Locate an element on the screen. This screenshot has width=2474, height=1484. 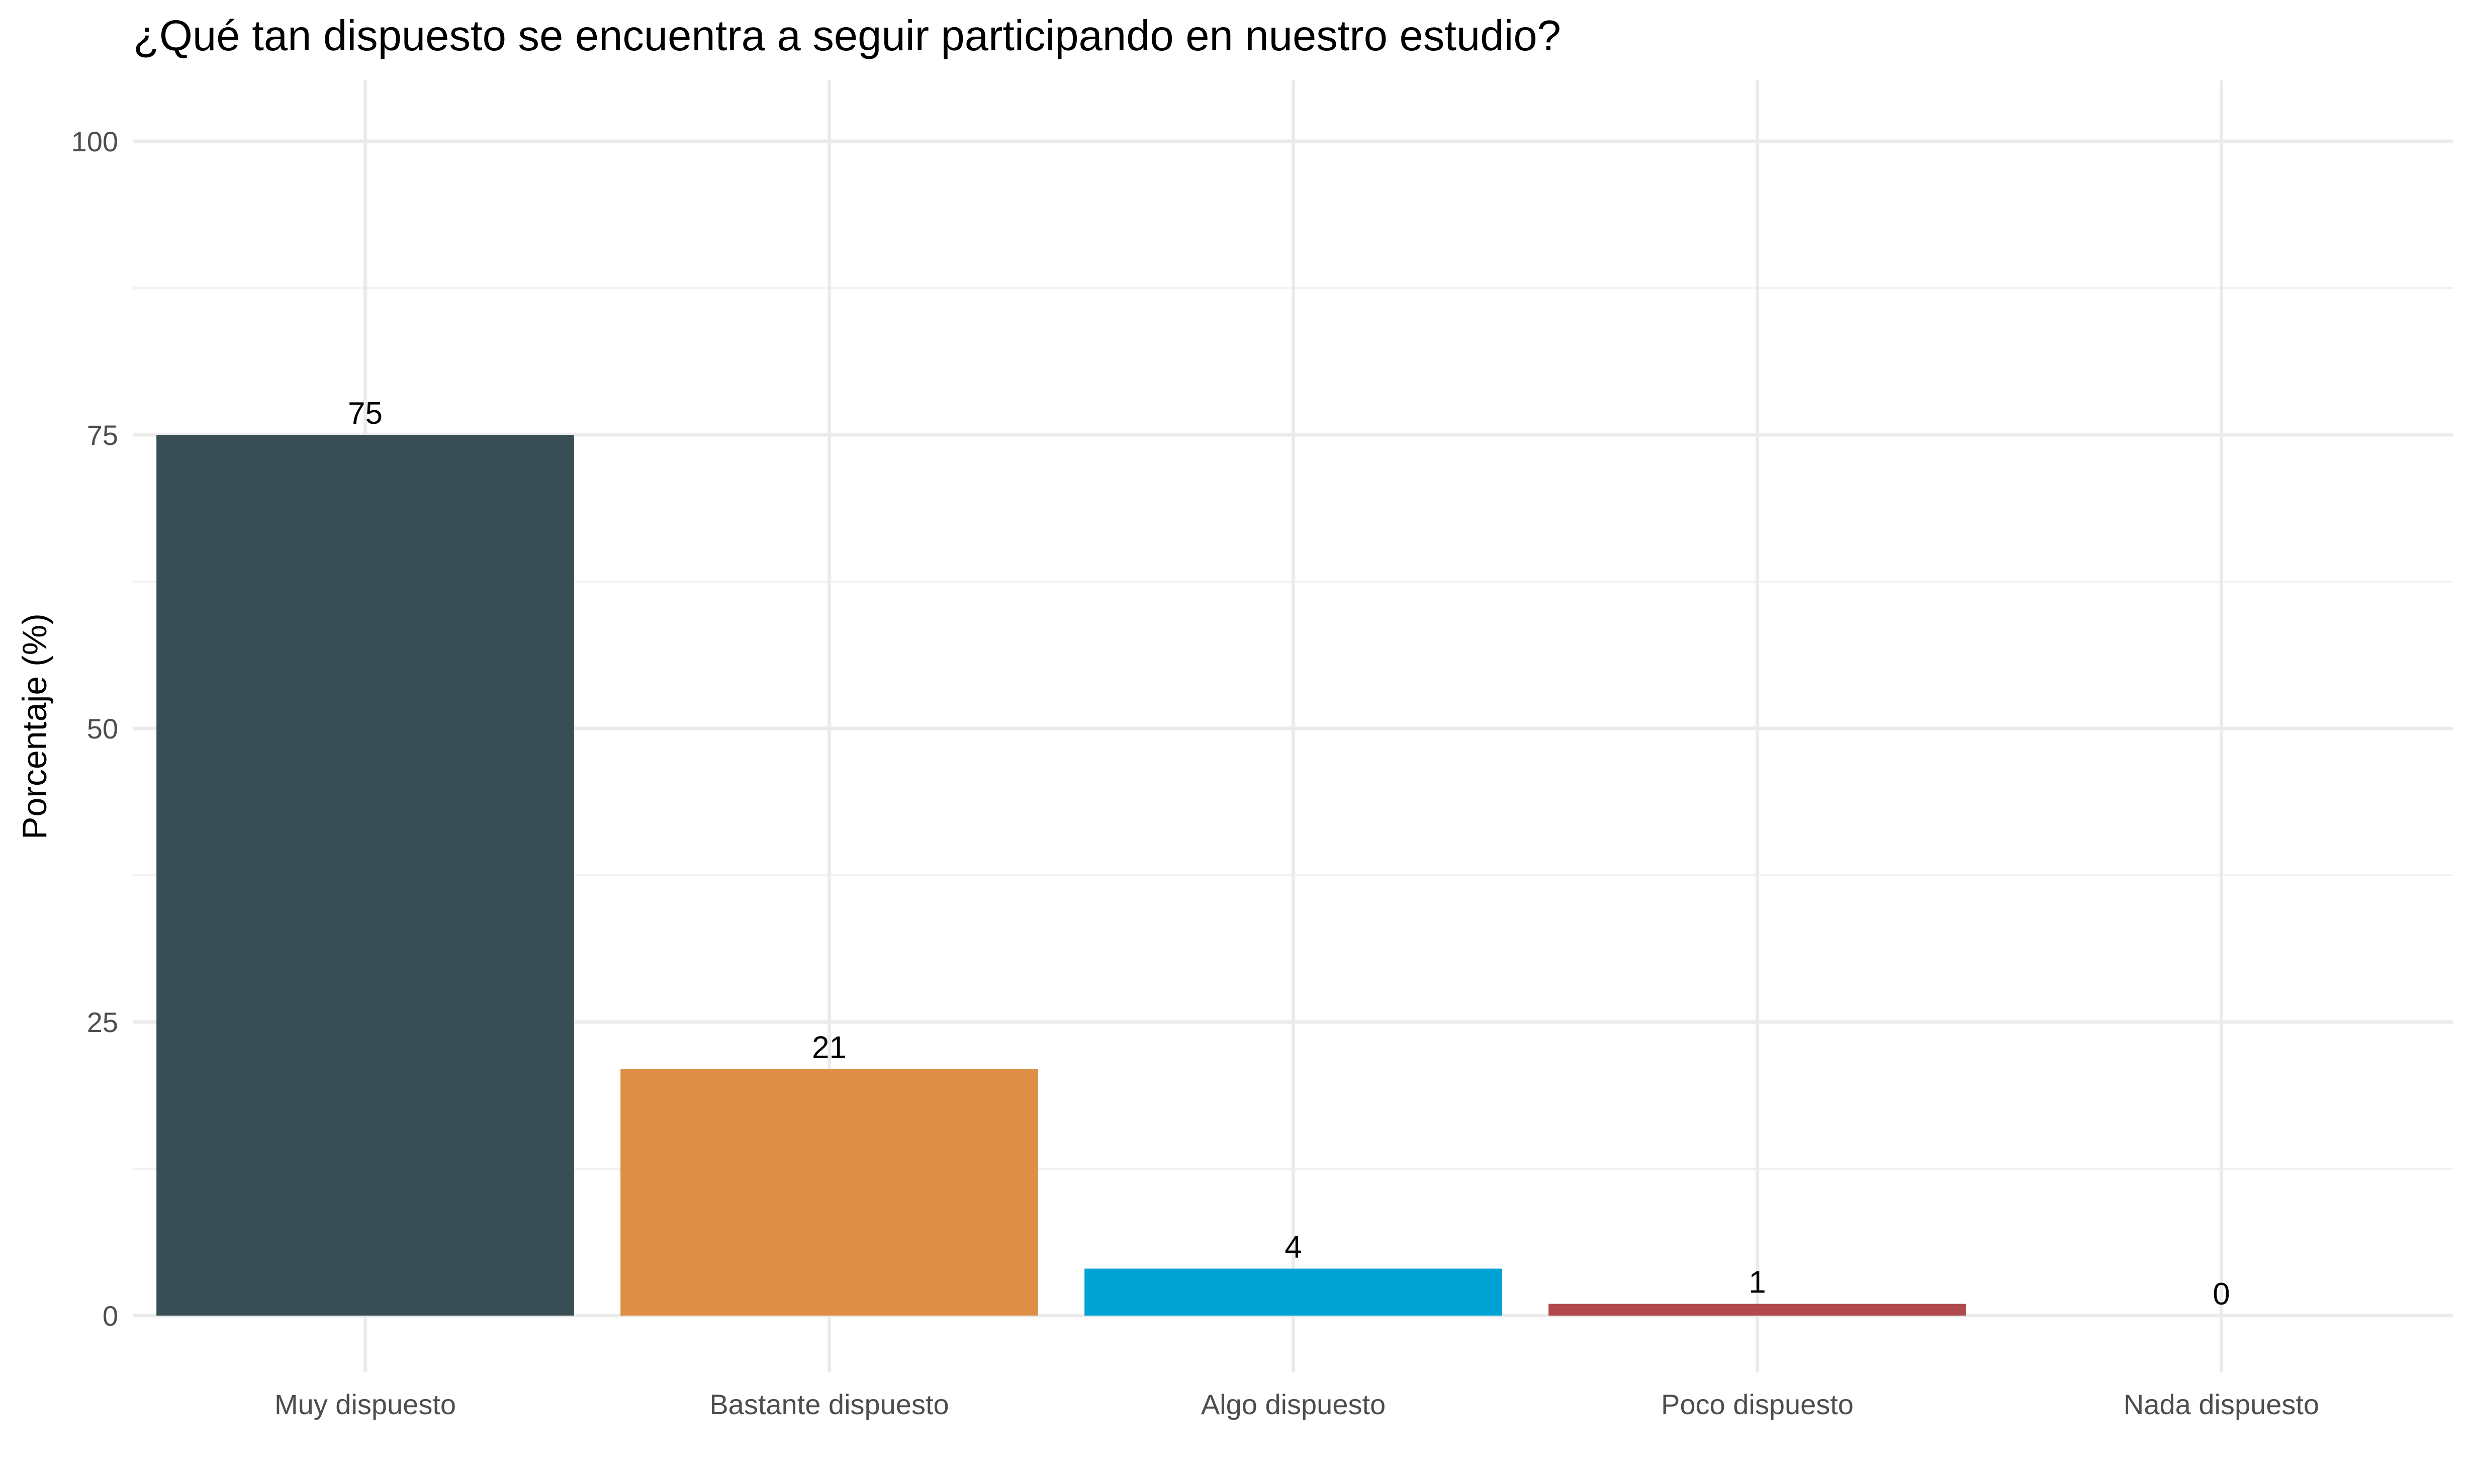
x-tick-label: Algo dispuesto is located at coordinates (1294, 1404).